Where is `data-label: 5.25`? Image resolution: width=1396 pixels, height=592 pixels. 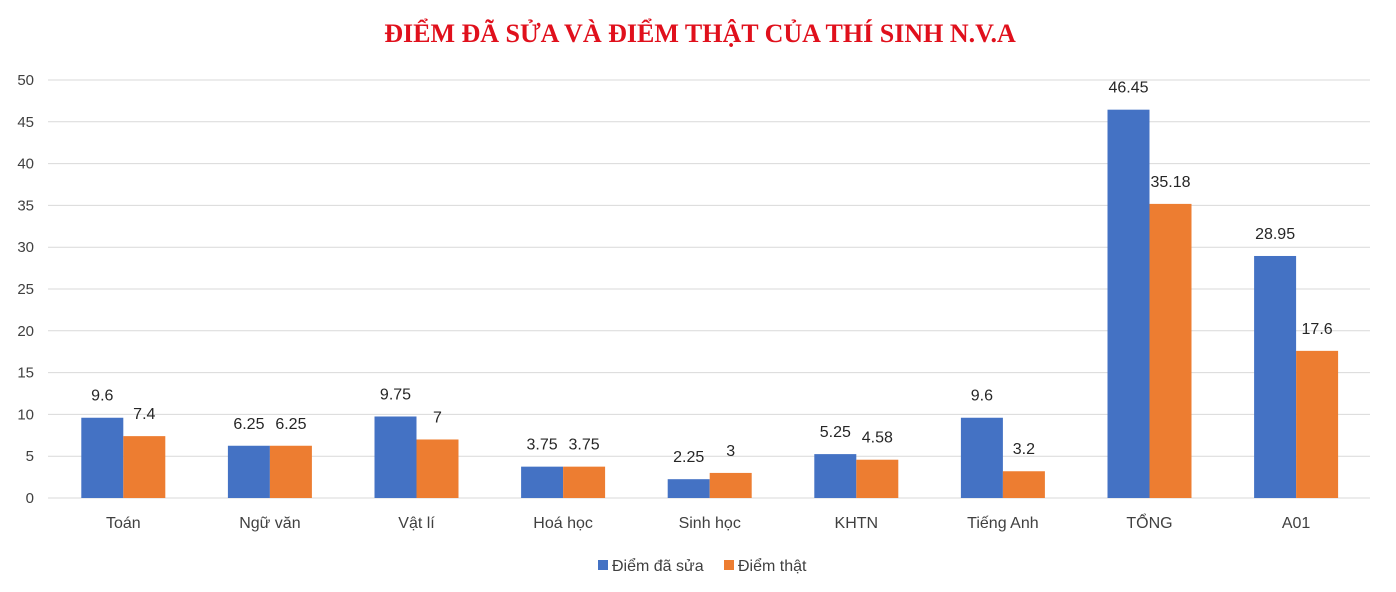
data-label: 5.25 is located at coordinates (835, 432).